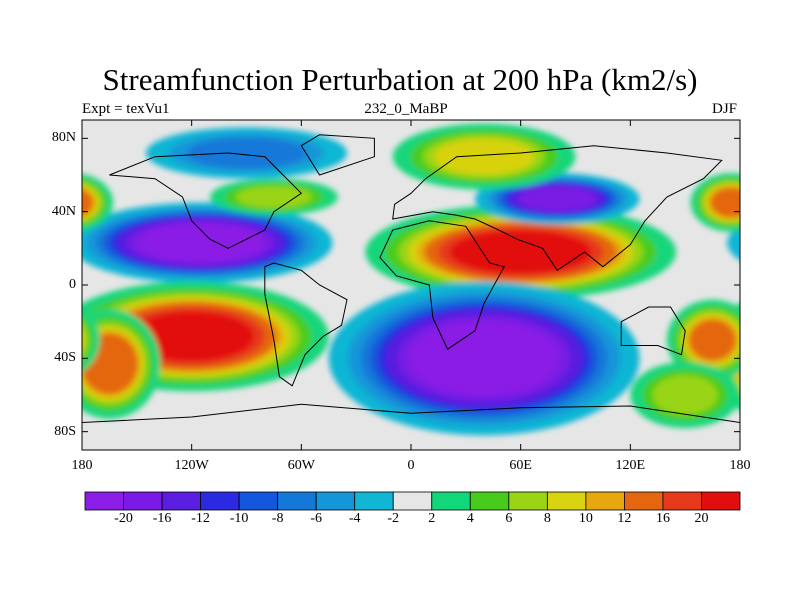 Image resolution: width=800 pixels, height=600 pixels. I want to click on field-tropical-pacific-low-nh, so click(441, 243).